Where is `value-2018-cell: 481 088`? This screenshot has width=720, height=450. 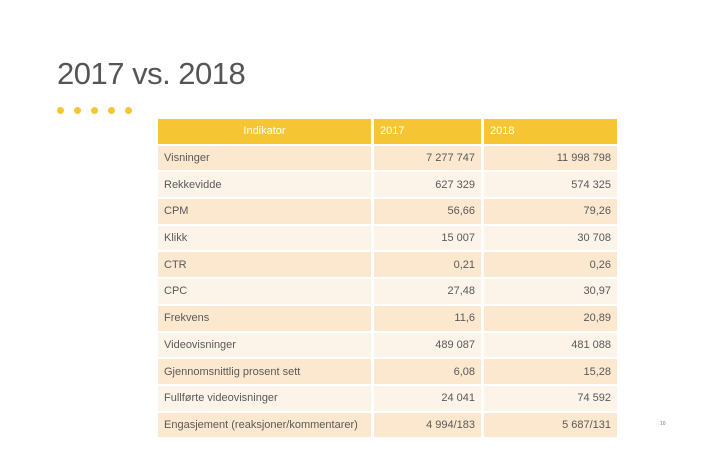
value-2018-cell: 481 088 is located at coordinates (550, 345).